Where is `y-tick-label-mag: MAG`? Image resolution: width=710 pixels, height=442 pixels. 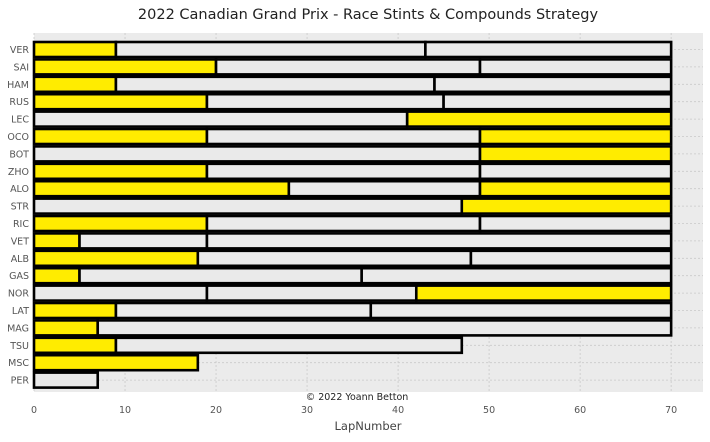
y-tick-label-mag: MAG is located at coordinates (18, 328).